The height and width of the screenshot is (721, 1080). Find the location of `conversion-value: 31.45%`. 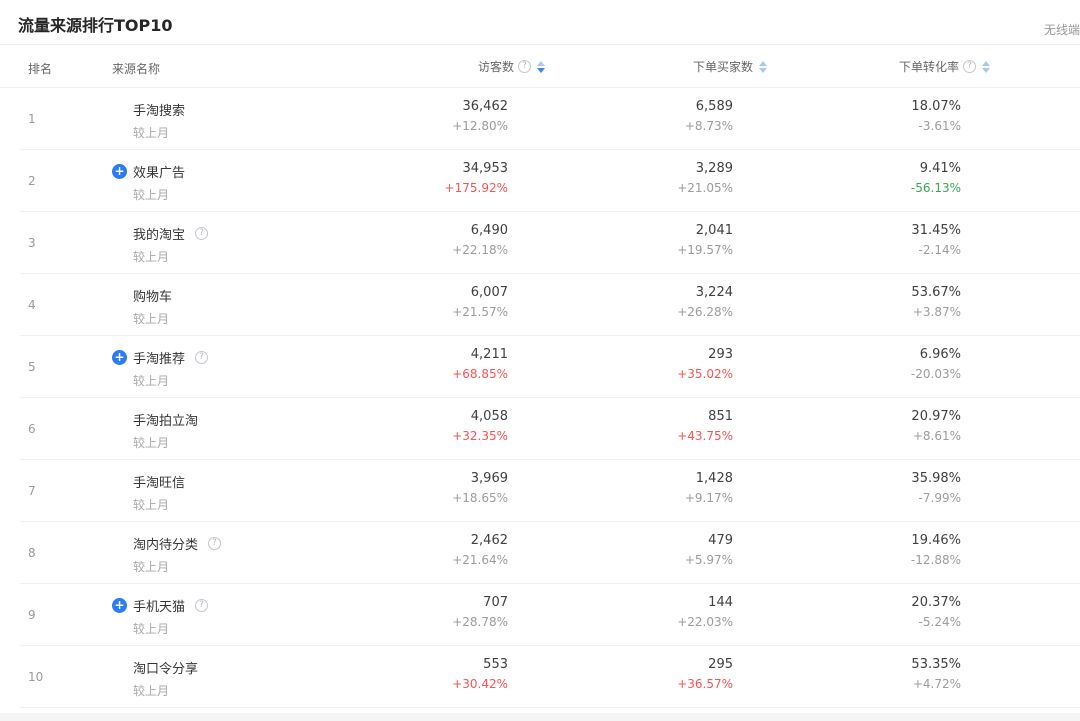

conversion-value: 31.45% is located at coordinates (936, 230).